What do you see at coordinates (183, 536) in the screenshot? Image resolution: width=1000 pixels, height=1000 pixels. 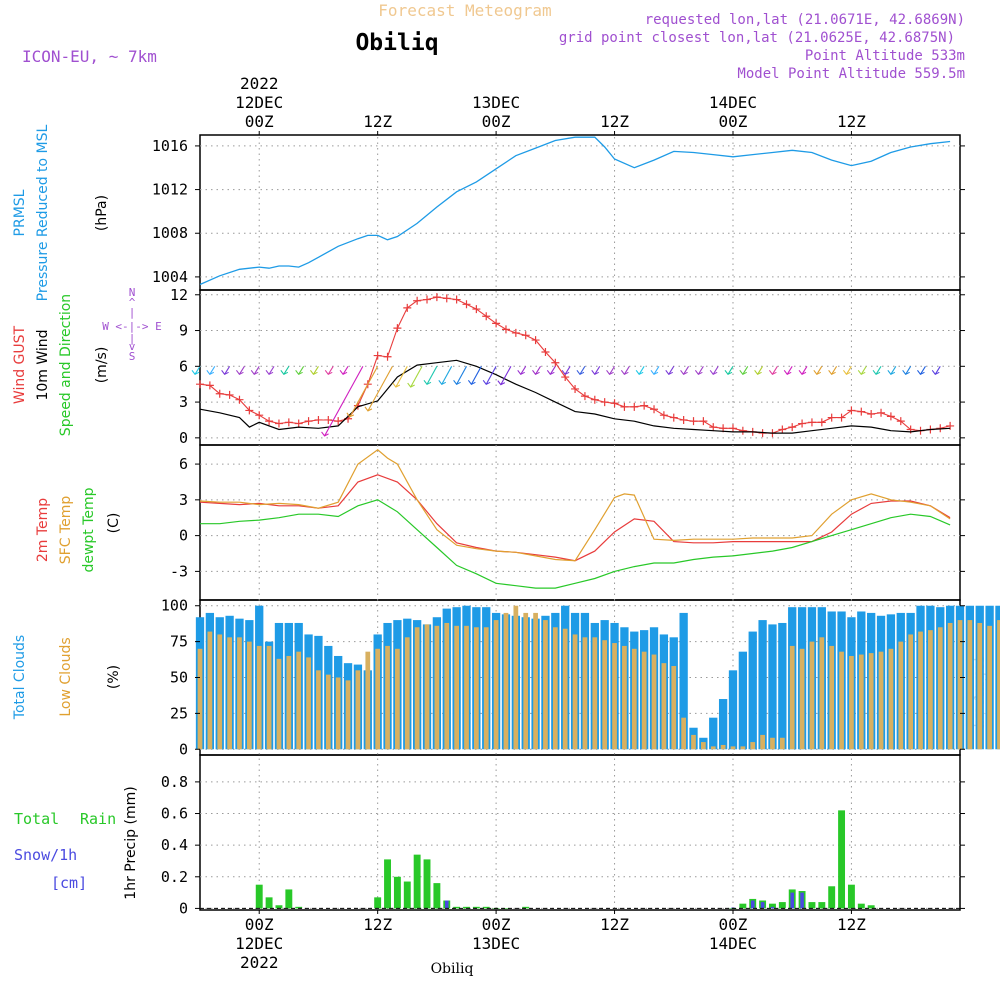 I see `y-tick-label: 0` at bounding box center [183, 536].